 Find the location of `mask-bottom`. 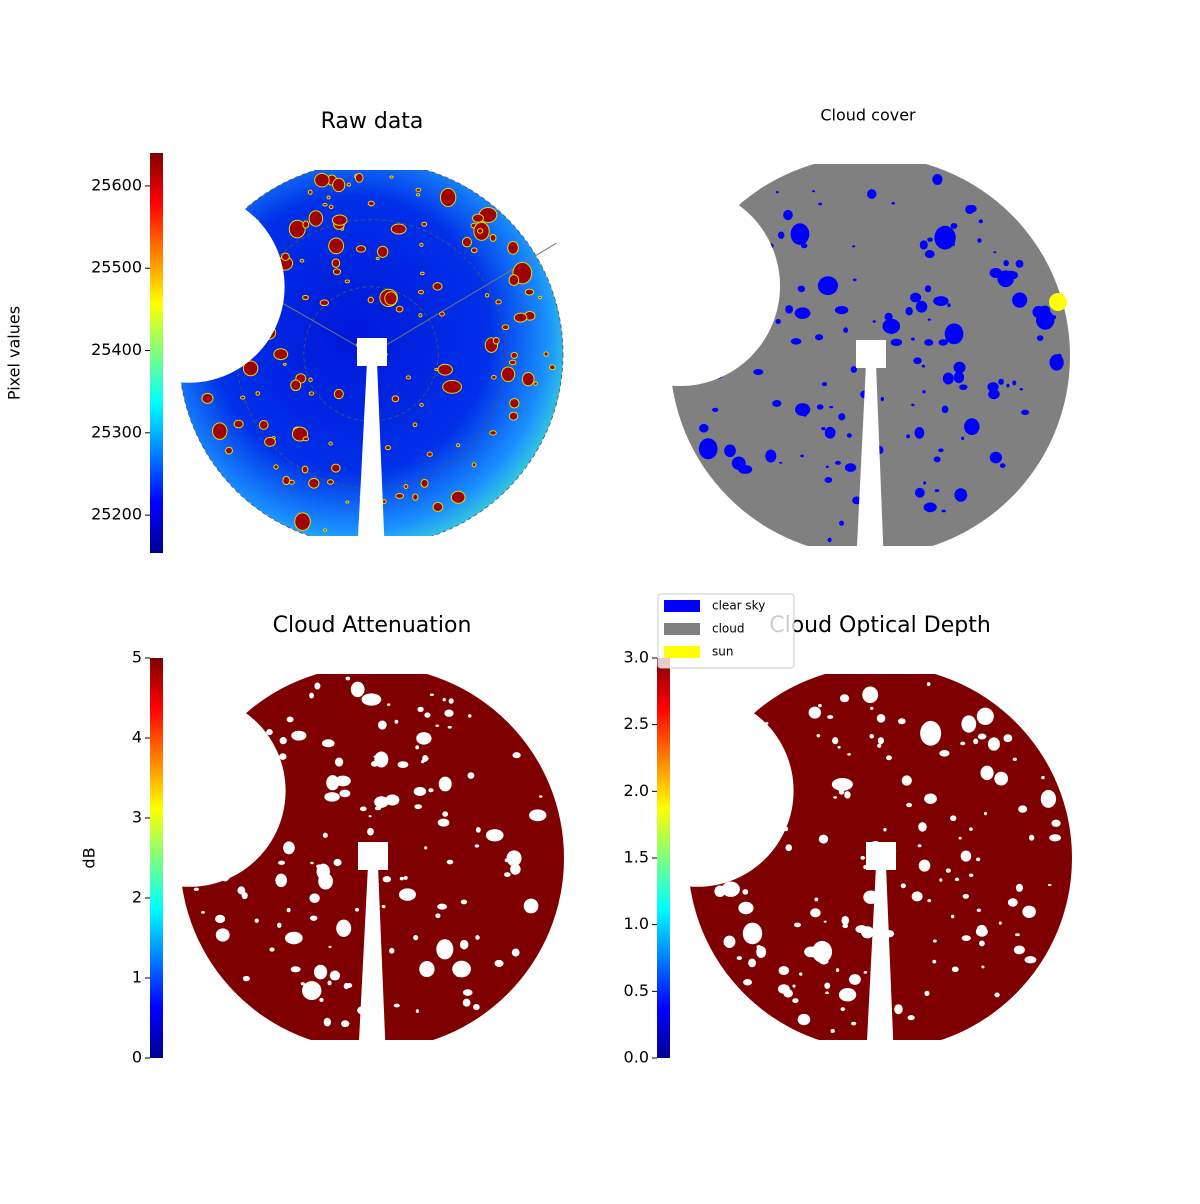

mask-bottom is located at coordinates (870, 556).